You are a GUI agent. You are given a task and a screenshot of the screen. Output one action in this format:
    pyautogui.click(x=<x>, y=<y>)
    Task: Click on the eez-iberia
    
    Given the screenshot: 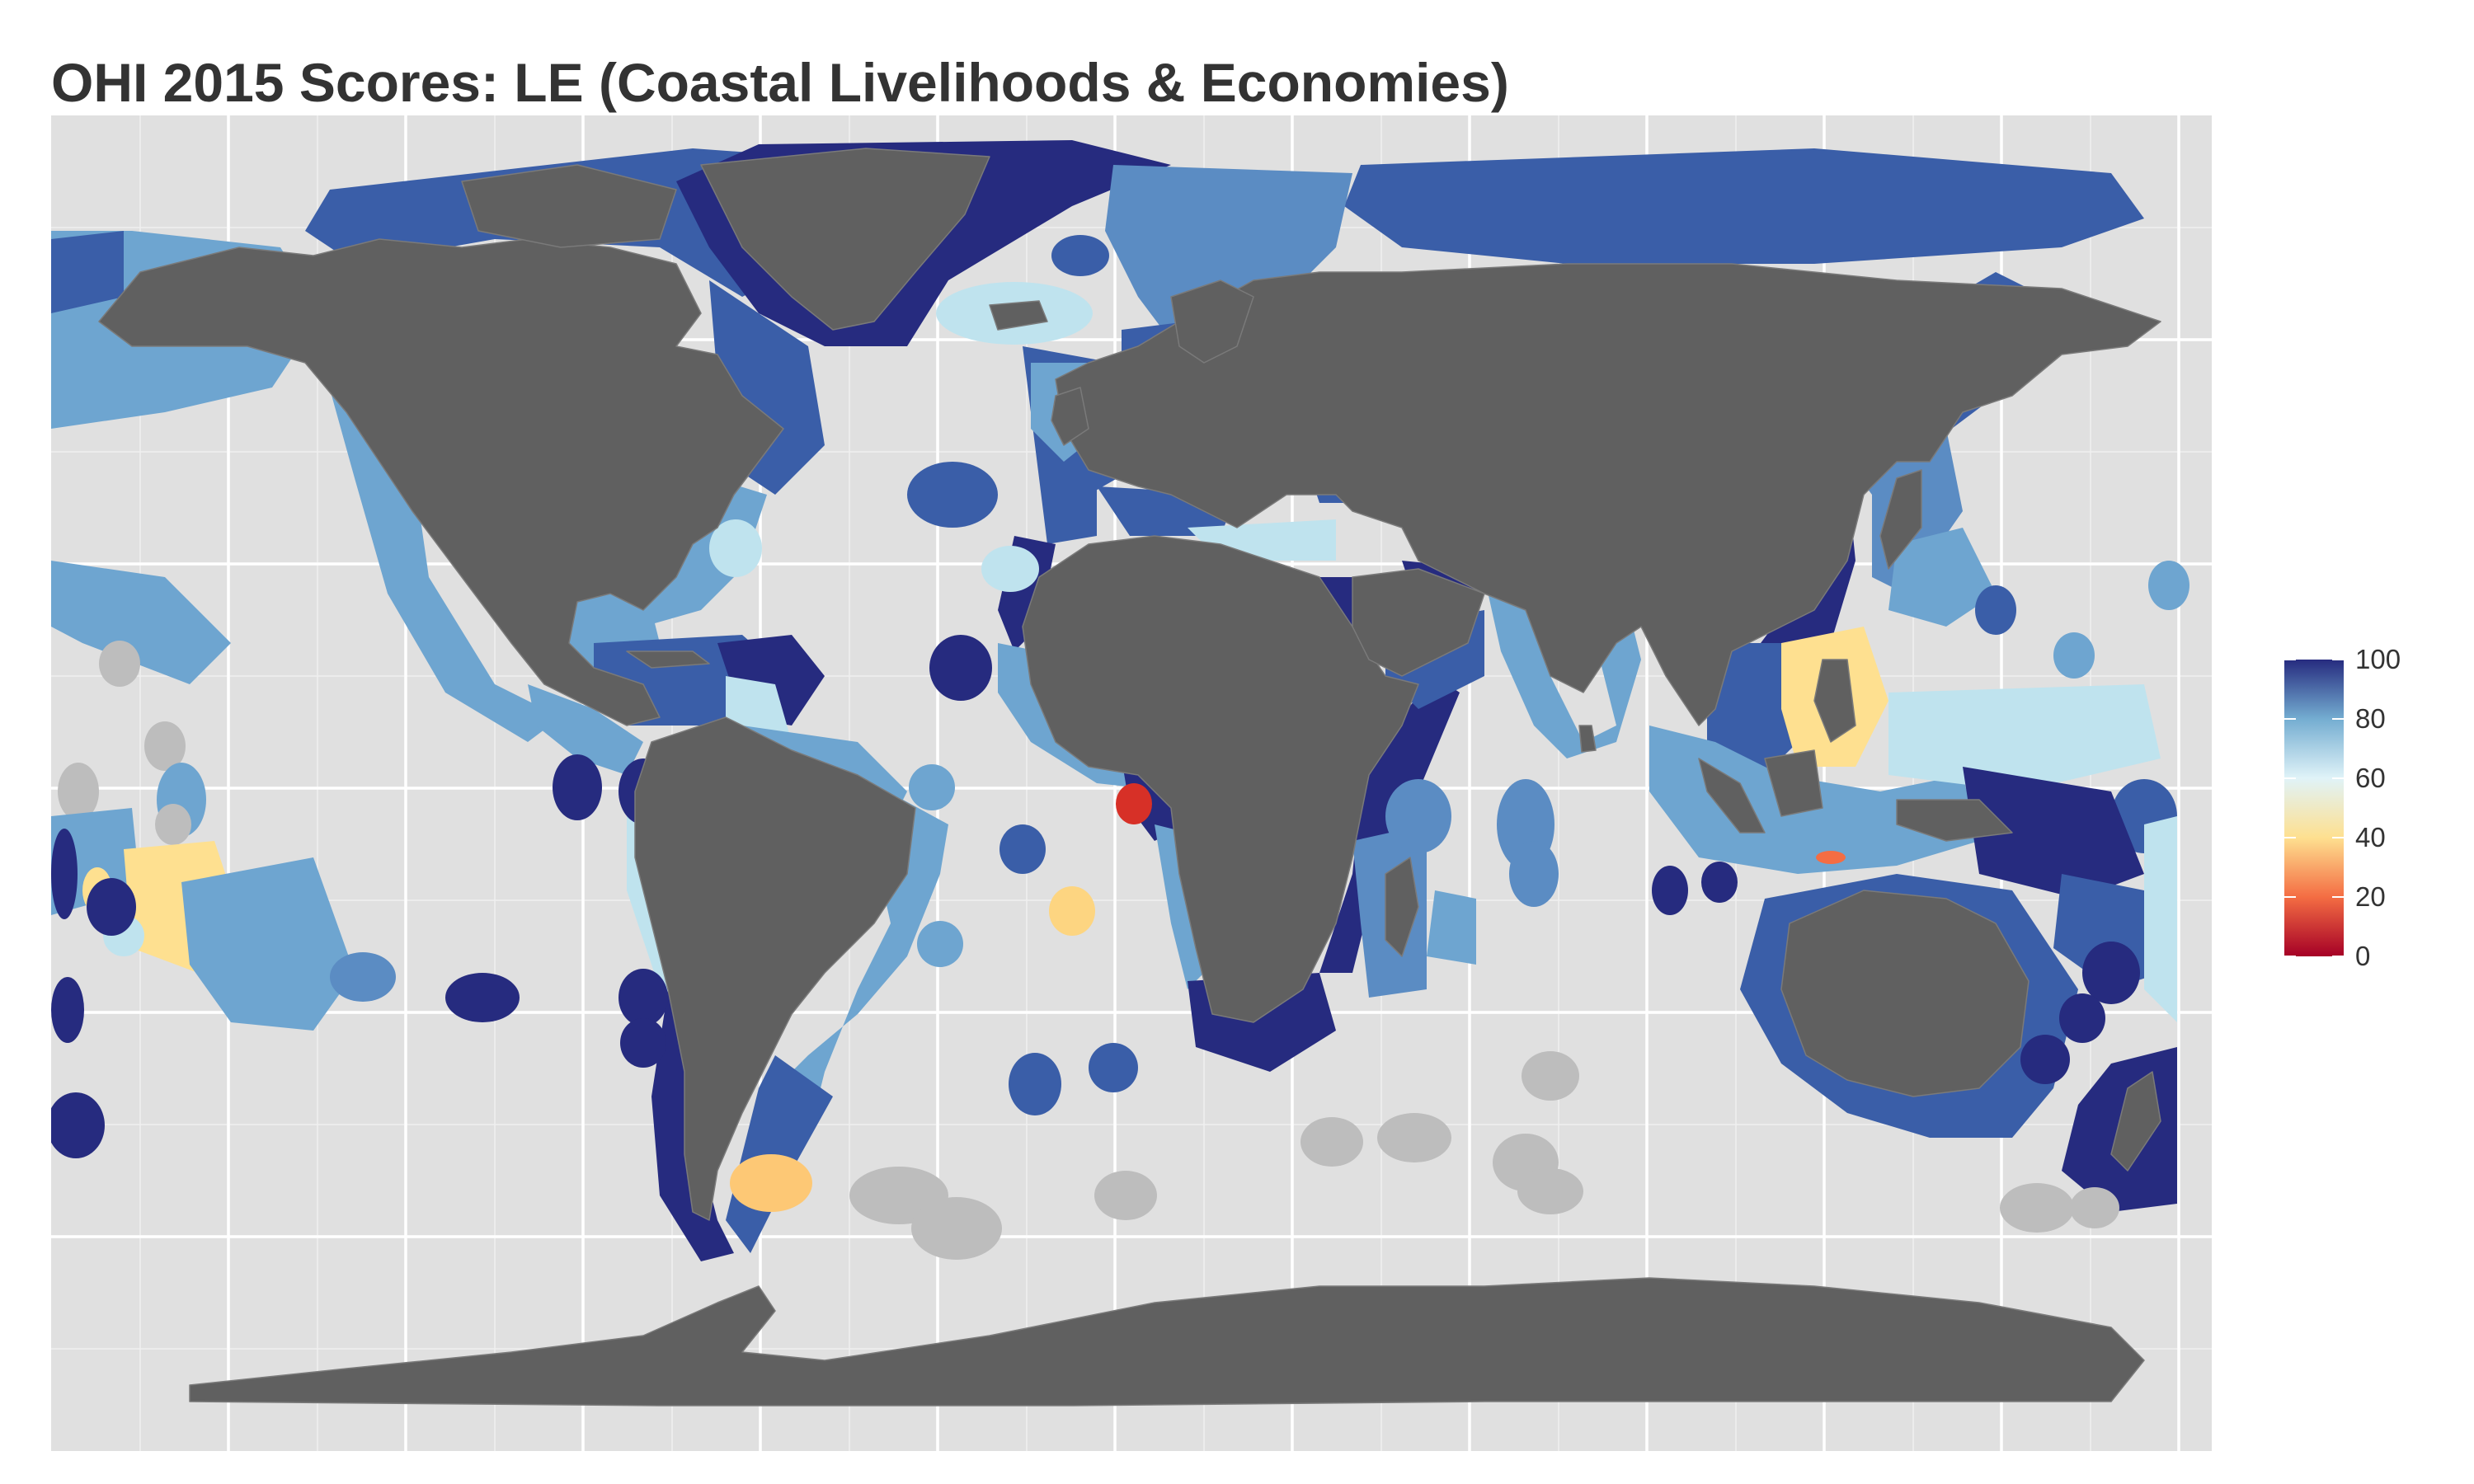 What is the action you would take?
    pyautogui.click(x=1068, y=511)
    